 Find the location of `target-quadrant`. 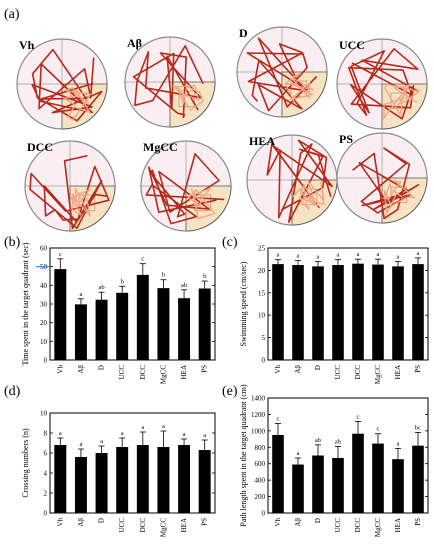

target-quadrant is located at coordinates (404, 106).